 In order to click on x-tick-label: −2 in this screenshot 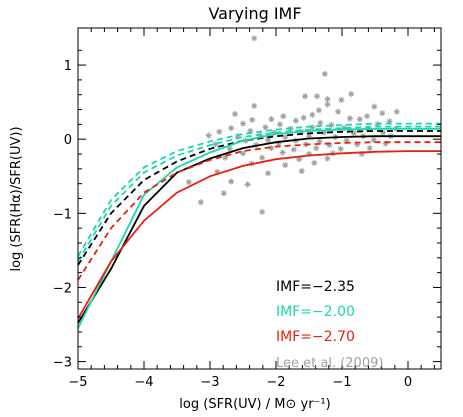, I will do `click(275, 382)`.